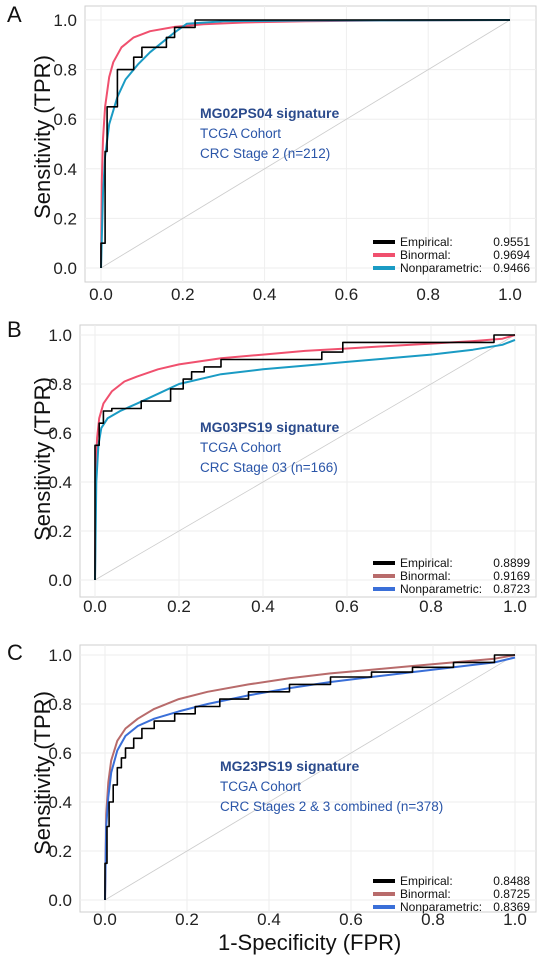 The image size is (550, 962). Describe the element at coordinates (511, 881) in the screenshot. I see `legend-value: 0.8488` at that location.